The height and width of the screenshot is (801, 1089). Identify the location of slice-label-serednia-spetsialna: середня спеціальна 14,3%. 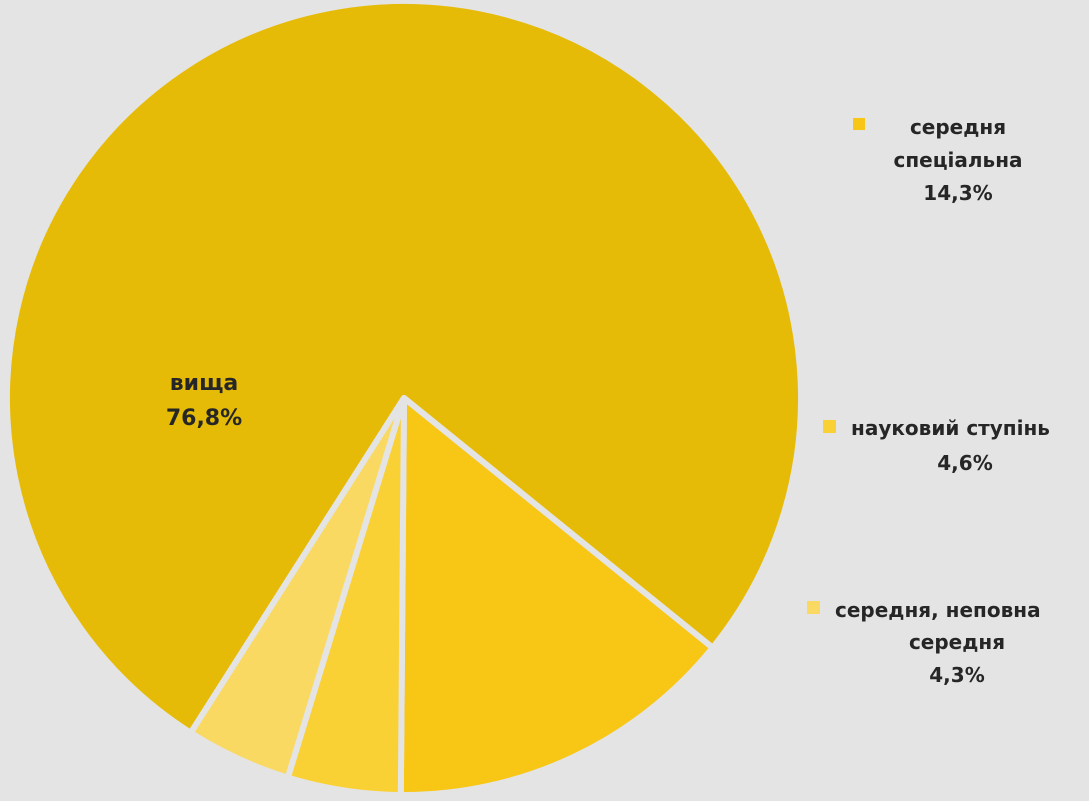
(938, 160).